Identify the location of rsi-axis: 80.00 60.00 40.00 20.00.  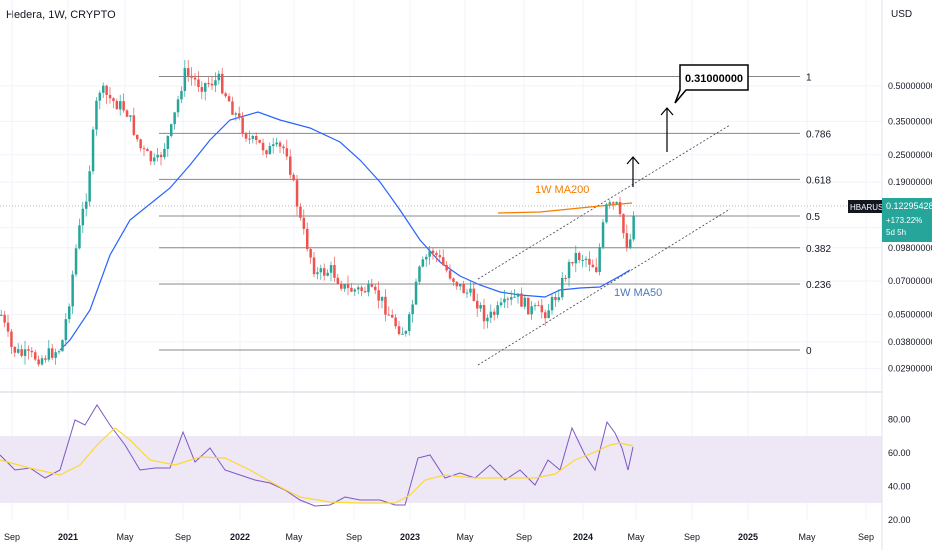
(899, 470).